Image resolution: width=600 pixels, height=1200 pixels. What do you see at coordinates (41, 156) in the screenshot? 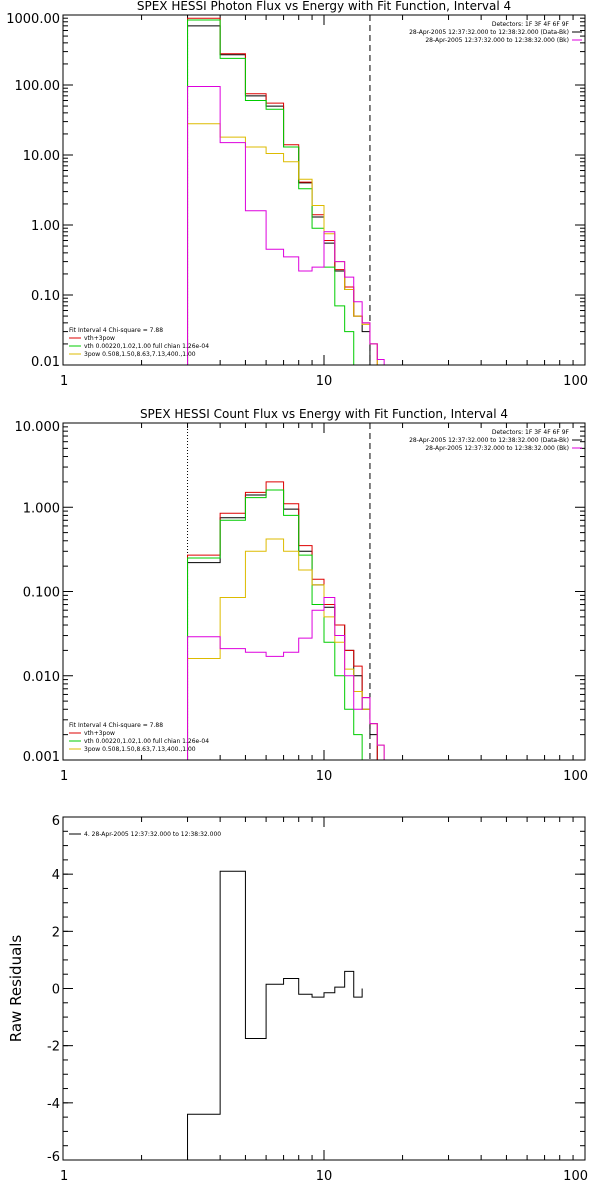
I see `y-tick-label: 10.00` at bounding box center [41, 156].